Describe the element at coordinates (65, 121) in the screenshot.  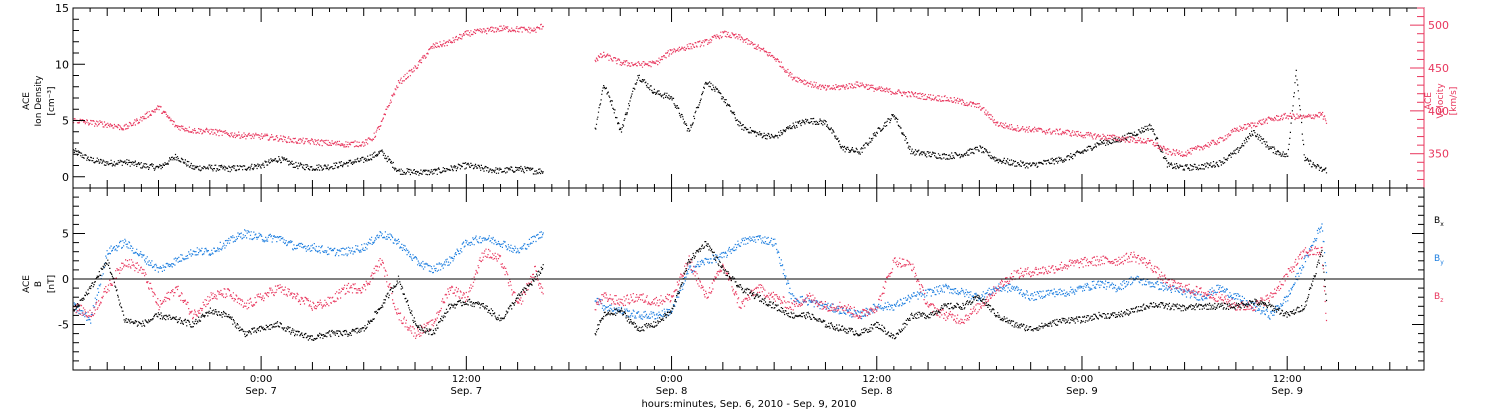
I see `density-tick-label: 5` at that location.